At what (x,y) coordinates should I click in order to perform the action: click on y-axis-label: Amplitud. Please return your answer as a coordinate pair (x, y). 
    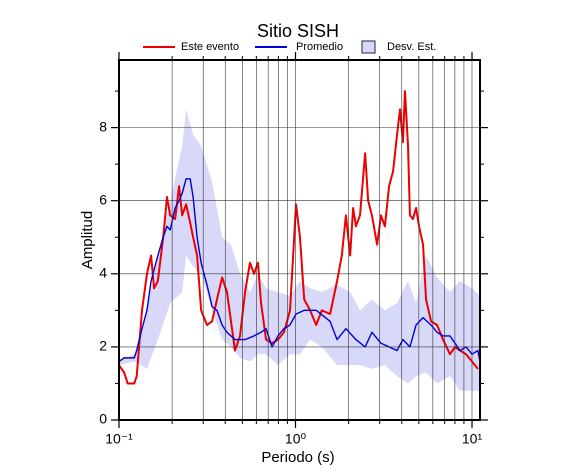
    Looking at the image, I should click on (87, 240).